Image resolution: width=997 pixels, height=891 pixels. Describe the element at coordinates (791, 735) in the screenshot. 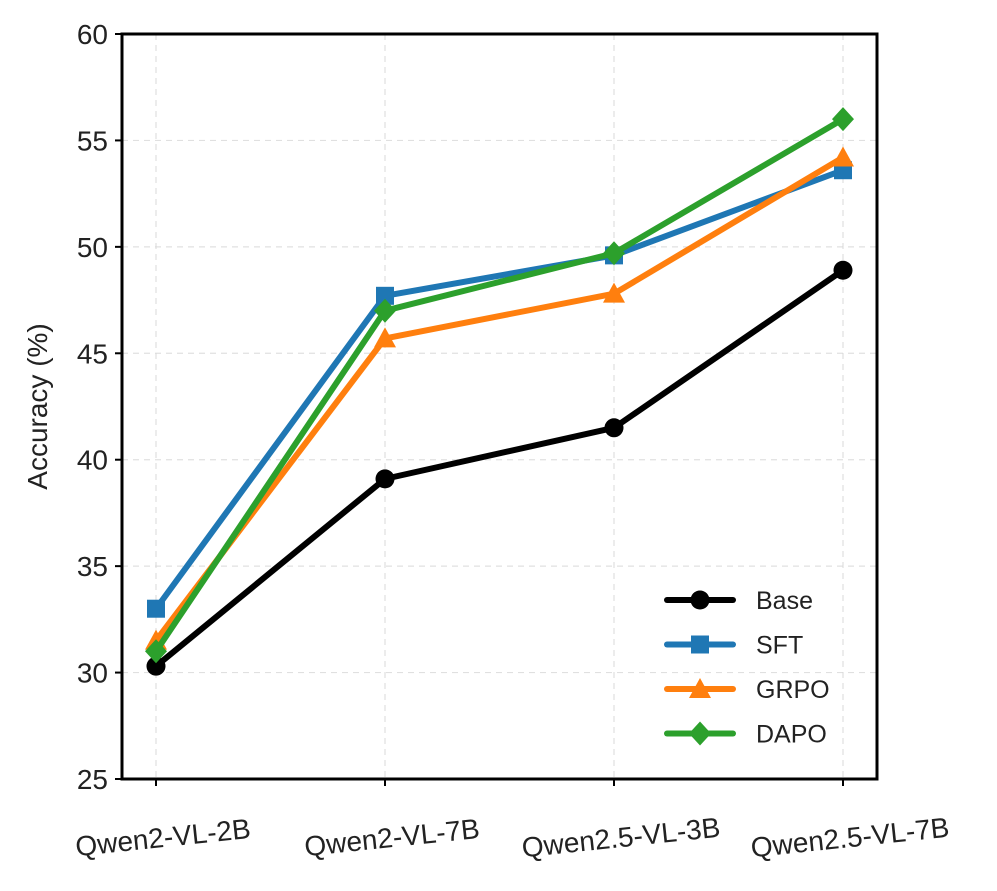

I see `legend-label-dapo: DAPO` at that location.